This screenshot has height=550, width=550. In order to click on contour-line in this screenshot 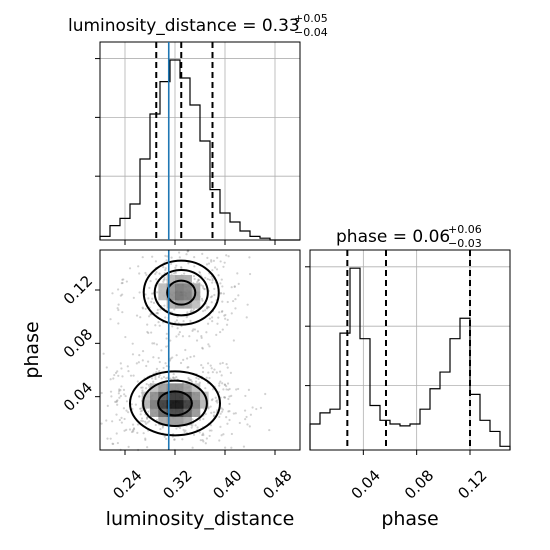, I will do `click(175, 403)`.